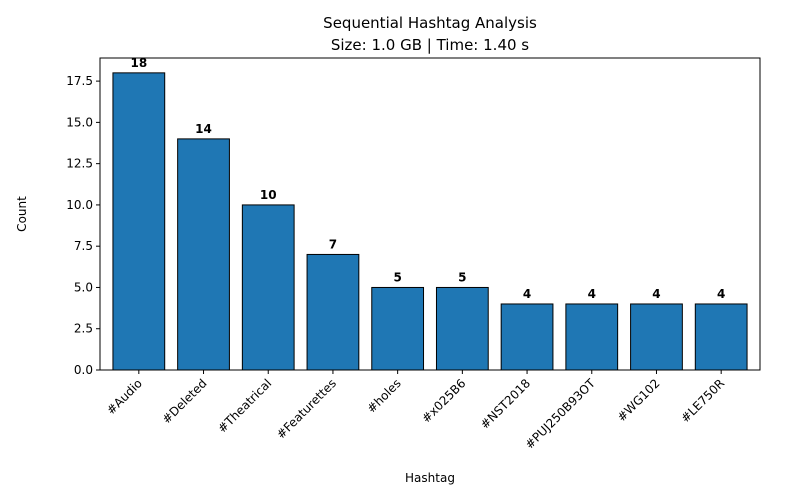 This screenshot has height=500, width=800. I want to click on x-axis-label: Hashtag, so click(430, 478).